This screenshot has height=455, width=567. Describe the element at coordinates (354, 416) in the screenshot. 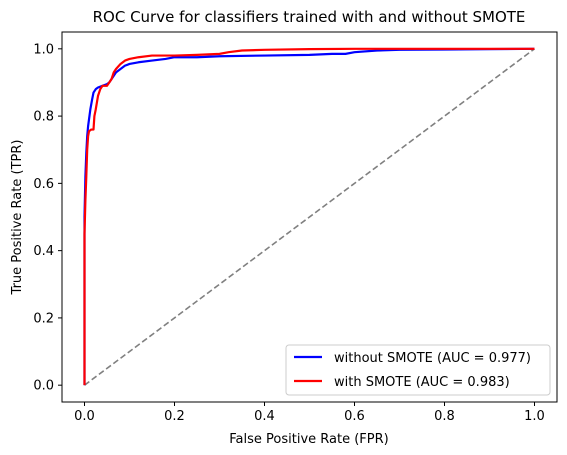

I see `x-tick-label: 0.6` at that location.